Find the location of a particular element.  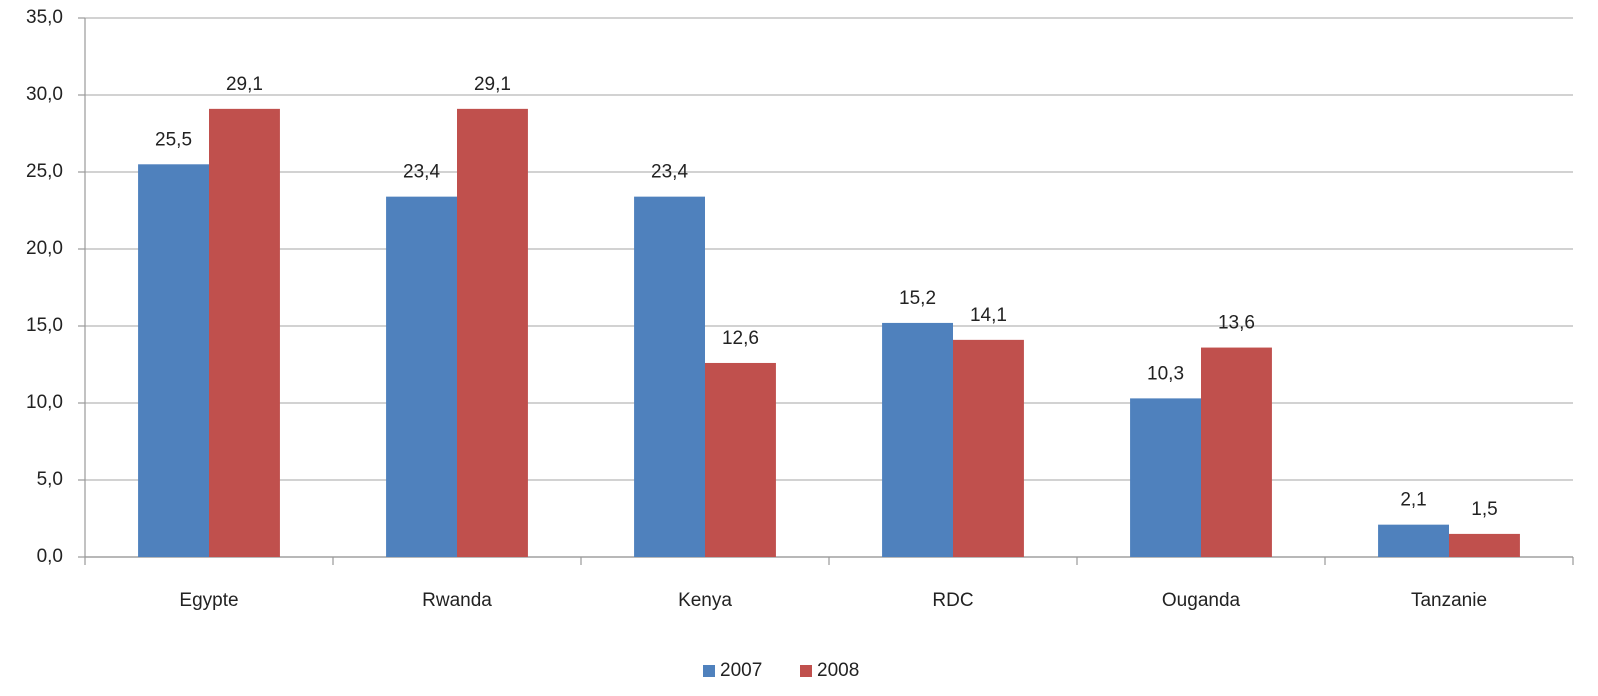

x-tick-label: RDC is located at coordinates (952, 600).